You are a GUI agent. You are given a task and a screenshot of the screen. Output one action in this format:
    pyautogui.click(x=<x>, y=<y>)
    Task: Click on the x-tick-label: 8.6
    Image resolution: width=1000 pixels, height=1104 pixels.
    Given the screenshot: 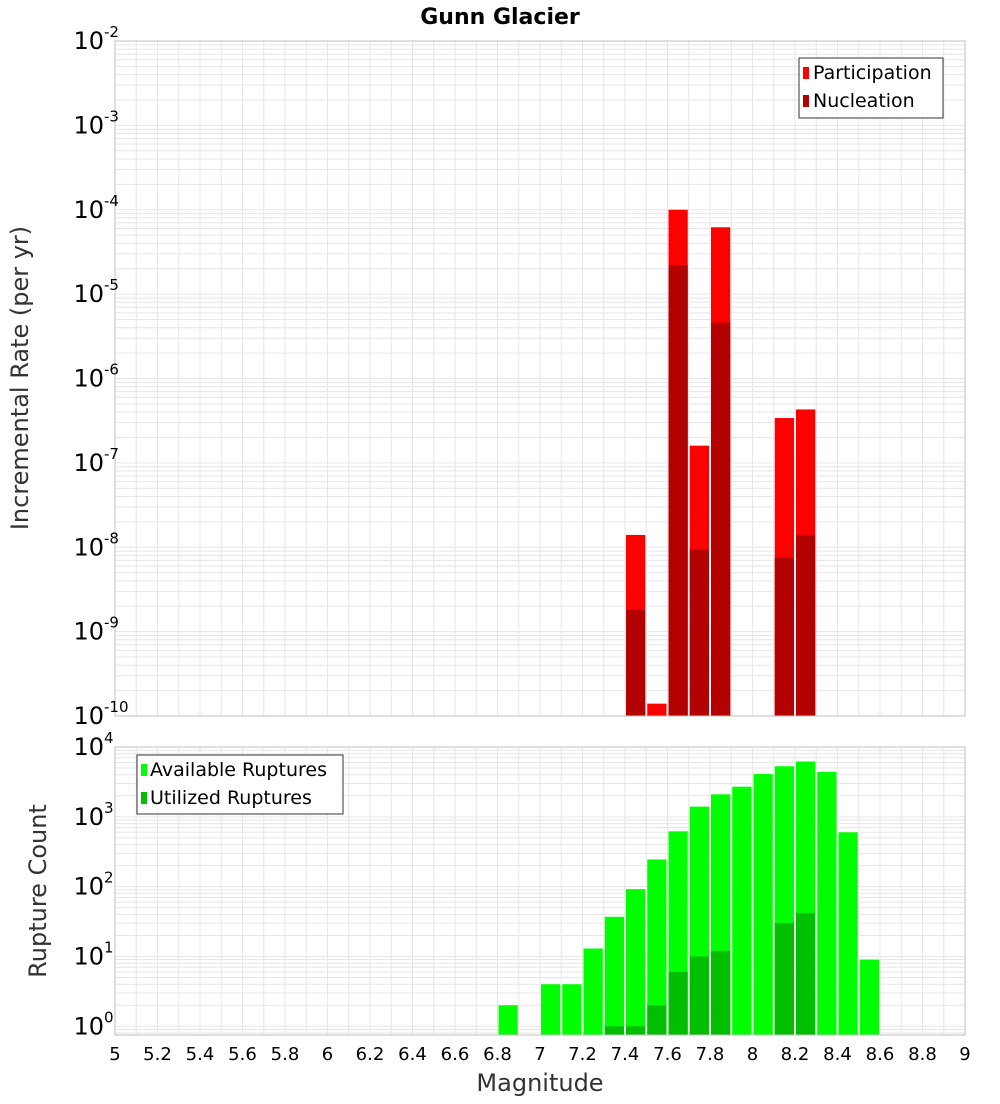 What is the action you would take?
    pyautogui.click(x=880, y=1054)
    